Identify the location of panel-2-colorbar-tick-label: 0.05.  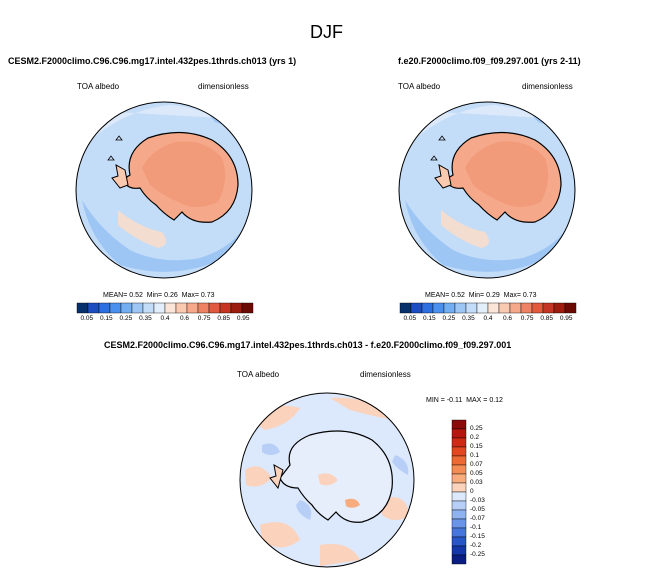
(410, 318).